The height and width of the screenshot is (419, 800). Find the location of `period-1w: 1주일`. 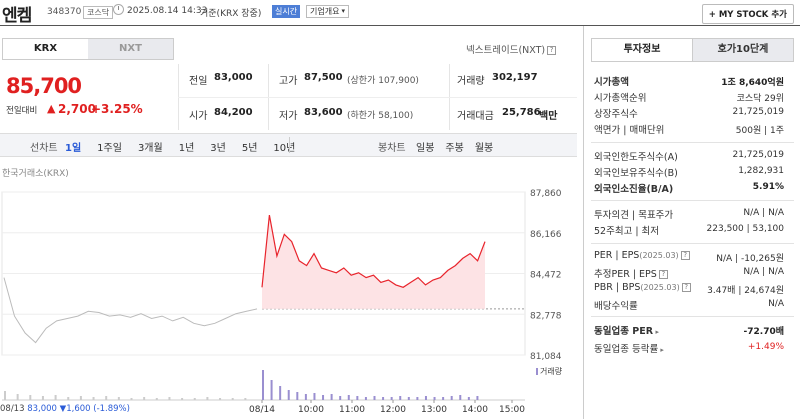

period-1w: 1주일 is located at coordinates (109, 148).